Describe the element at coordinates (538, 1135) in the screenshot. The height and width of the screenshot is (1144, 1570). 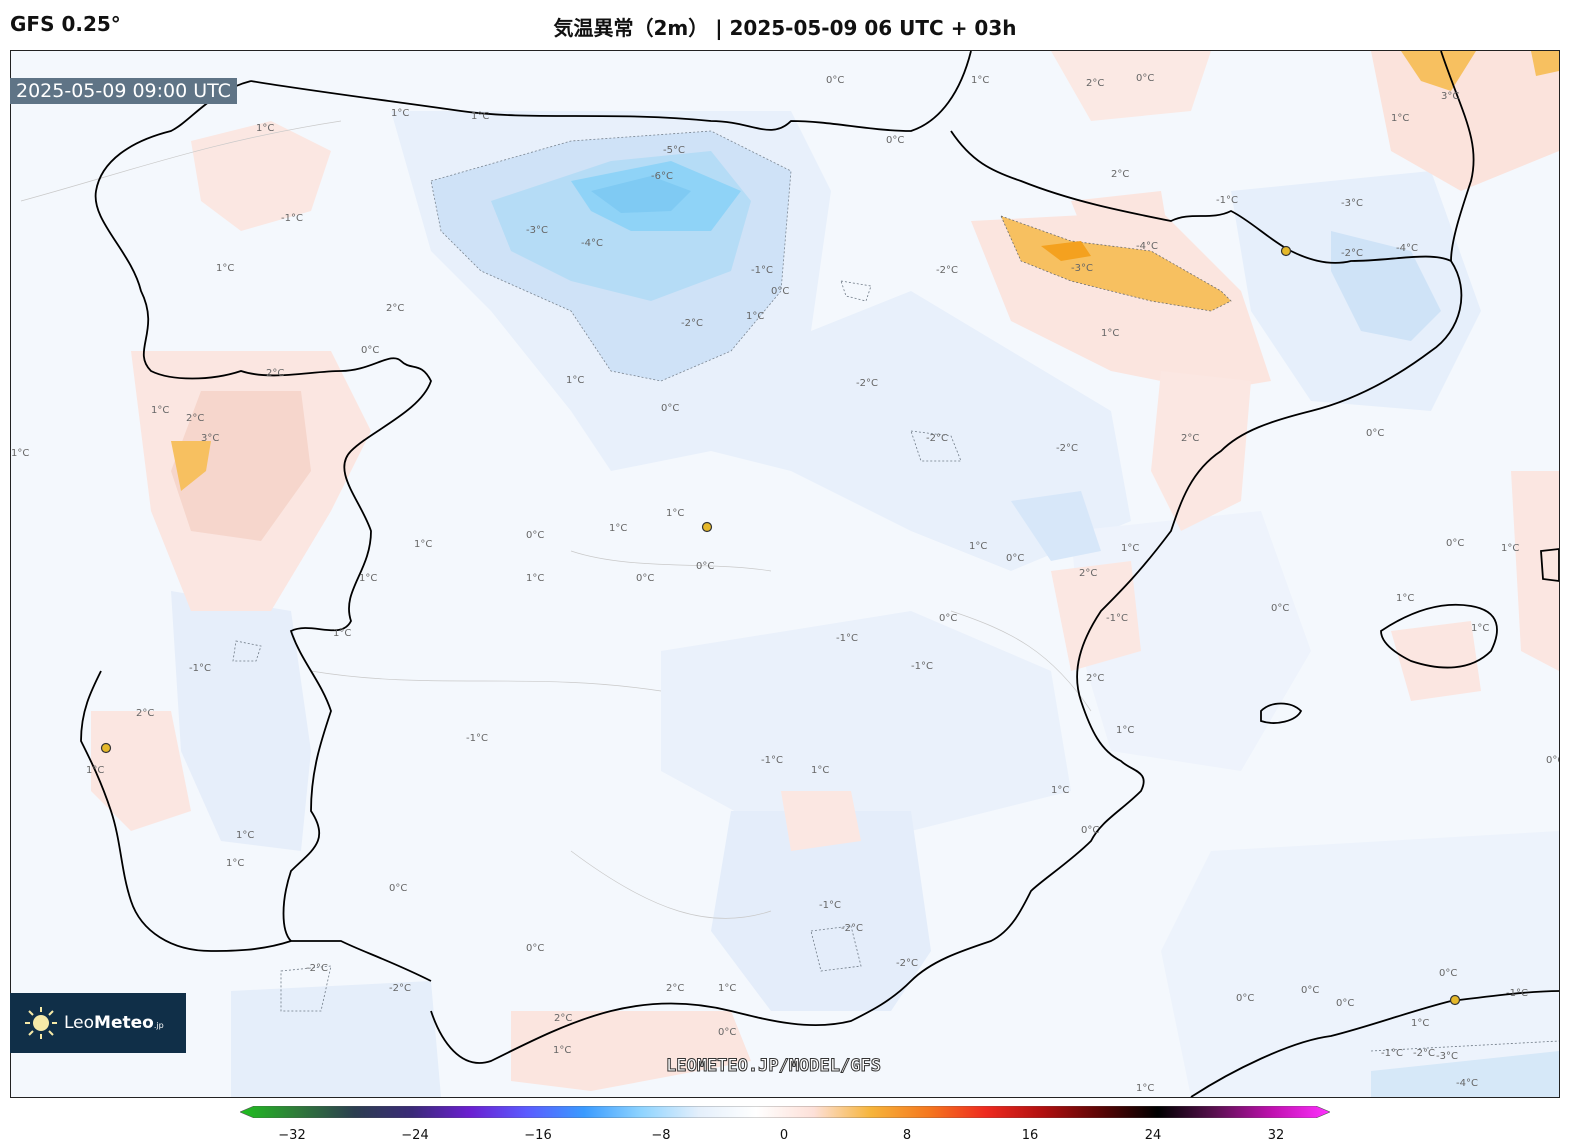
I see `colorbar-tick-label: −16` at that location.